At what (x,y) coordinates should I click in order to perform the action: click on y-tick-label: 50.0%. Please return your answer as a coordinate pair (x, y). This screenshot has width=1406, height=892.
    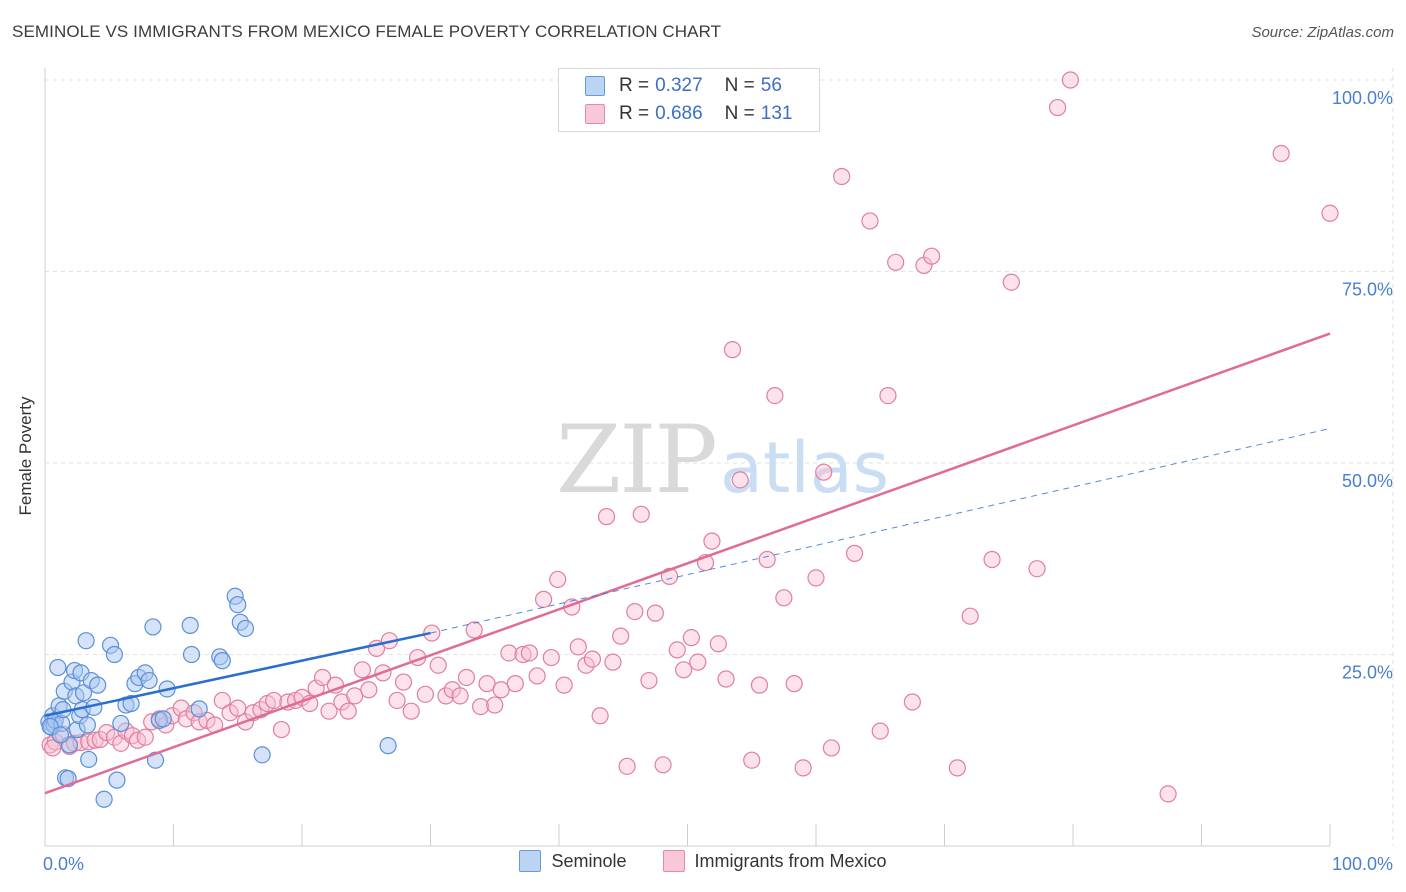
    Looking at the image, I should click on (1367, 481).